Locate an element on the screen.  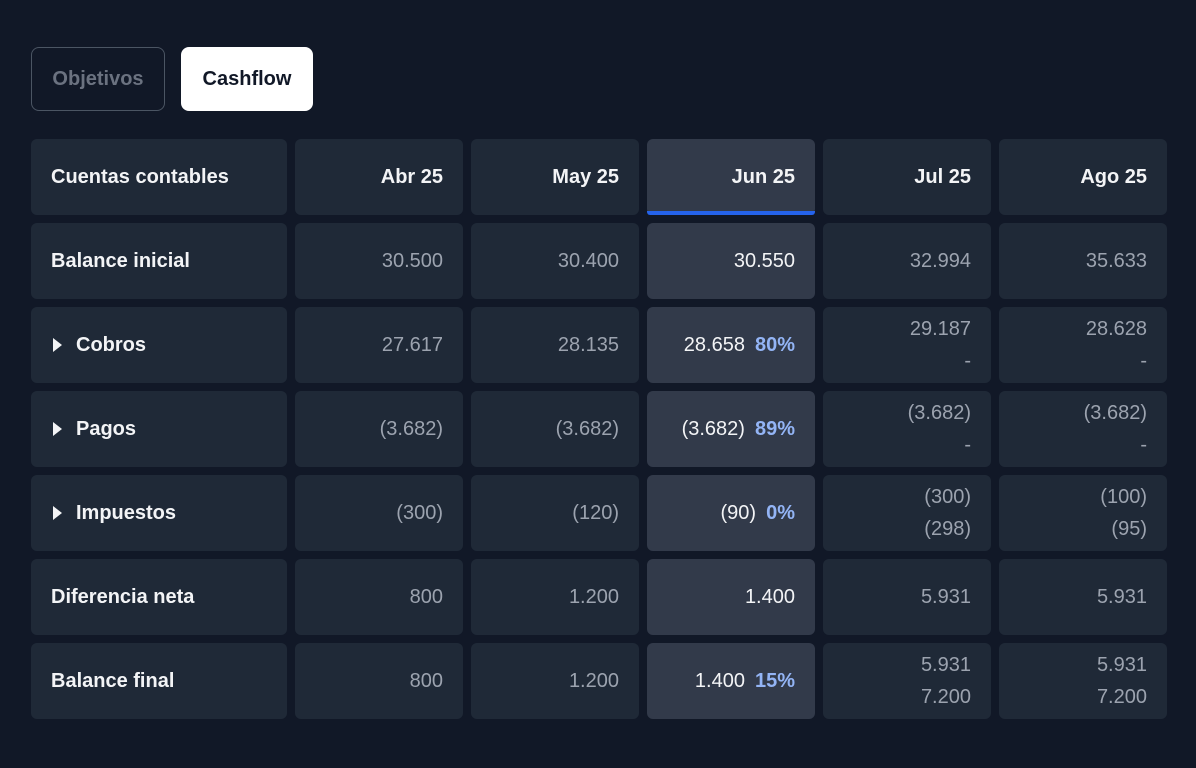
jun-value: (90) is located at coordinates (738, 512).